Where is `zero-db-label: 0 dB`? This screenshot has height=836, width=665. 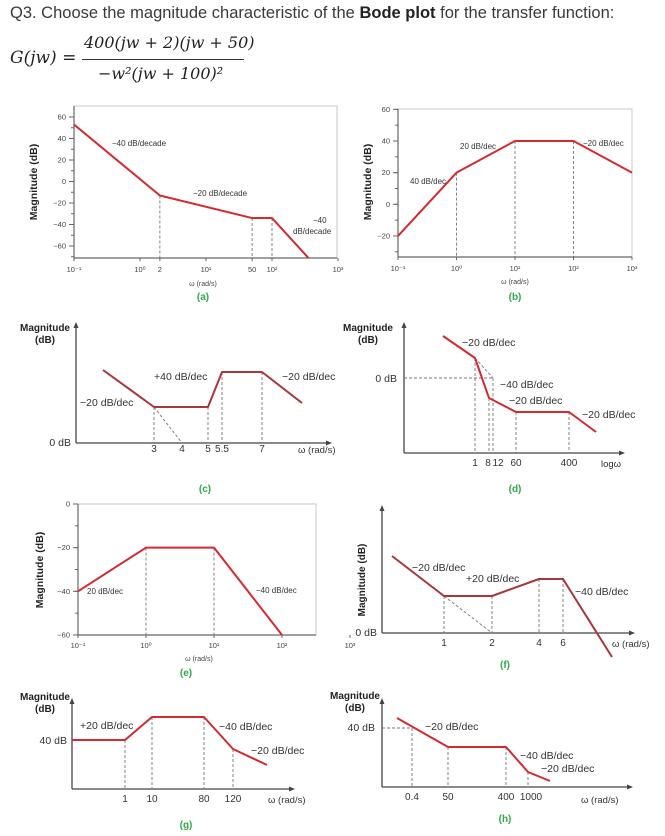
zero-db-label: 0 dB is located at coordinates (60, 443).